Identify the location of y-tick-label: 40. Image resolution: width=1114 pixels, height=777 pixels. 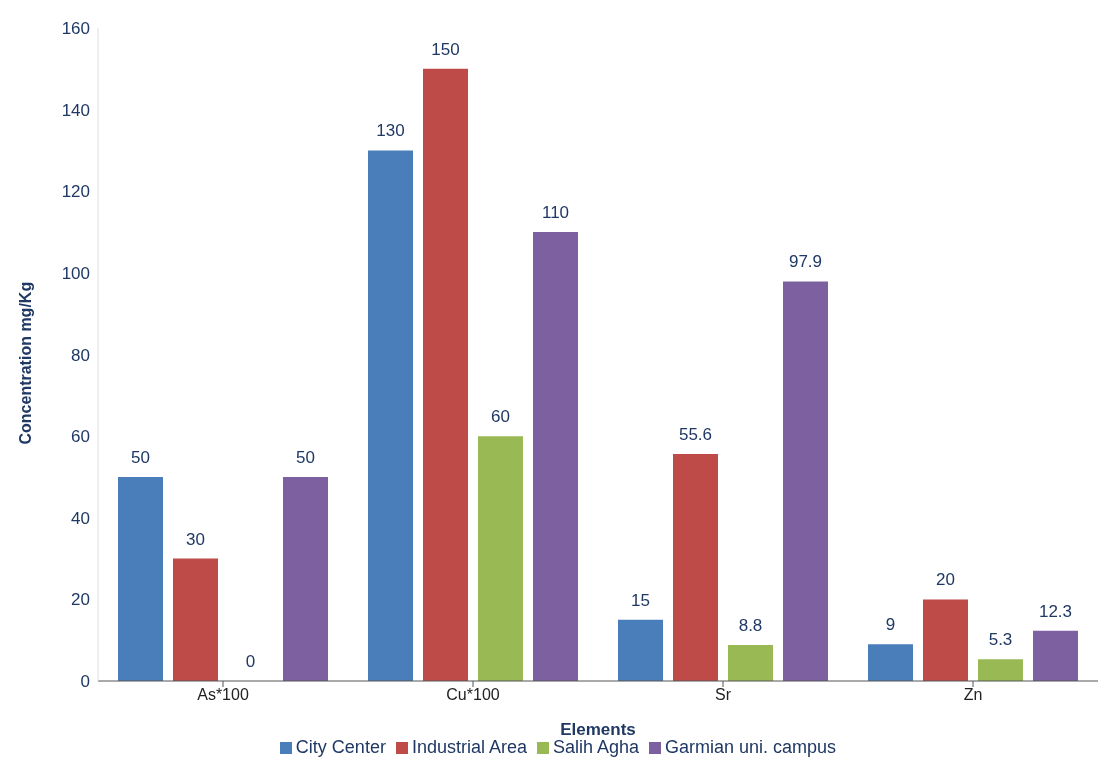
(80, 518).